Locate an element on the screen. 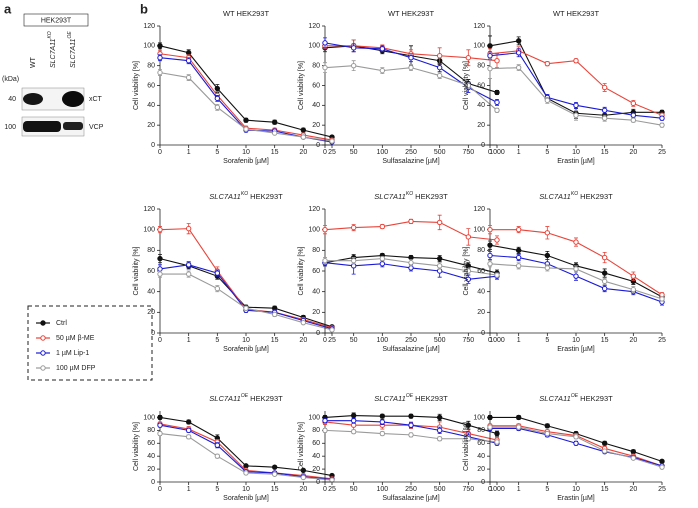 The height and width of the screenshot is (508, 698). superscript: OE is located at coordinates (410, 396).